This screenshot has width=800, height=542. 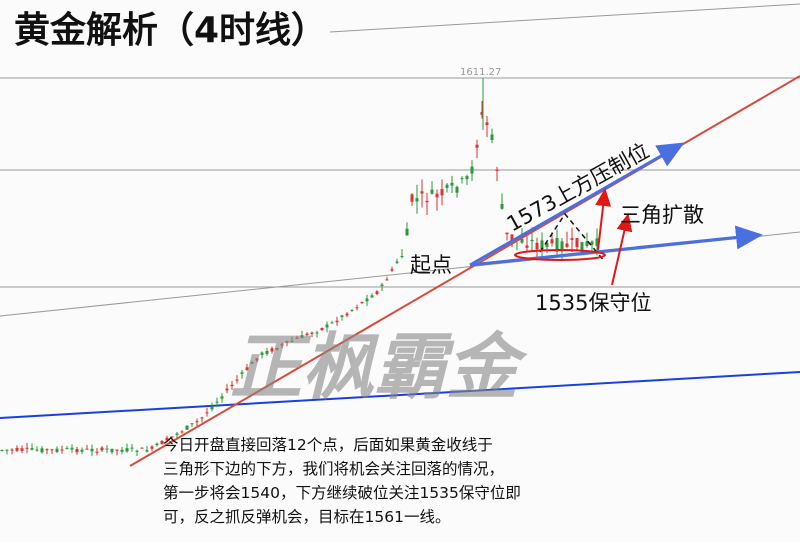 I want to click on price-label: 1611.27, so click(x=480, y=72).